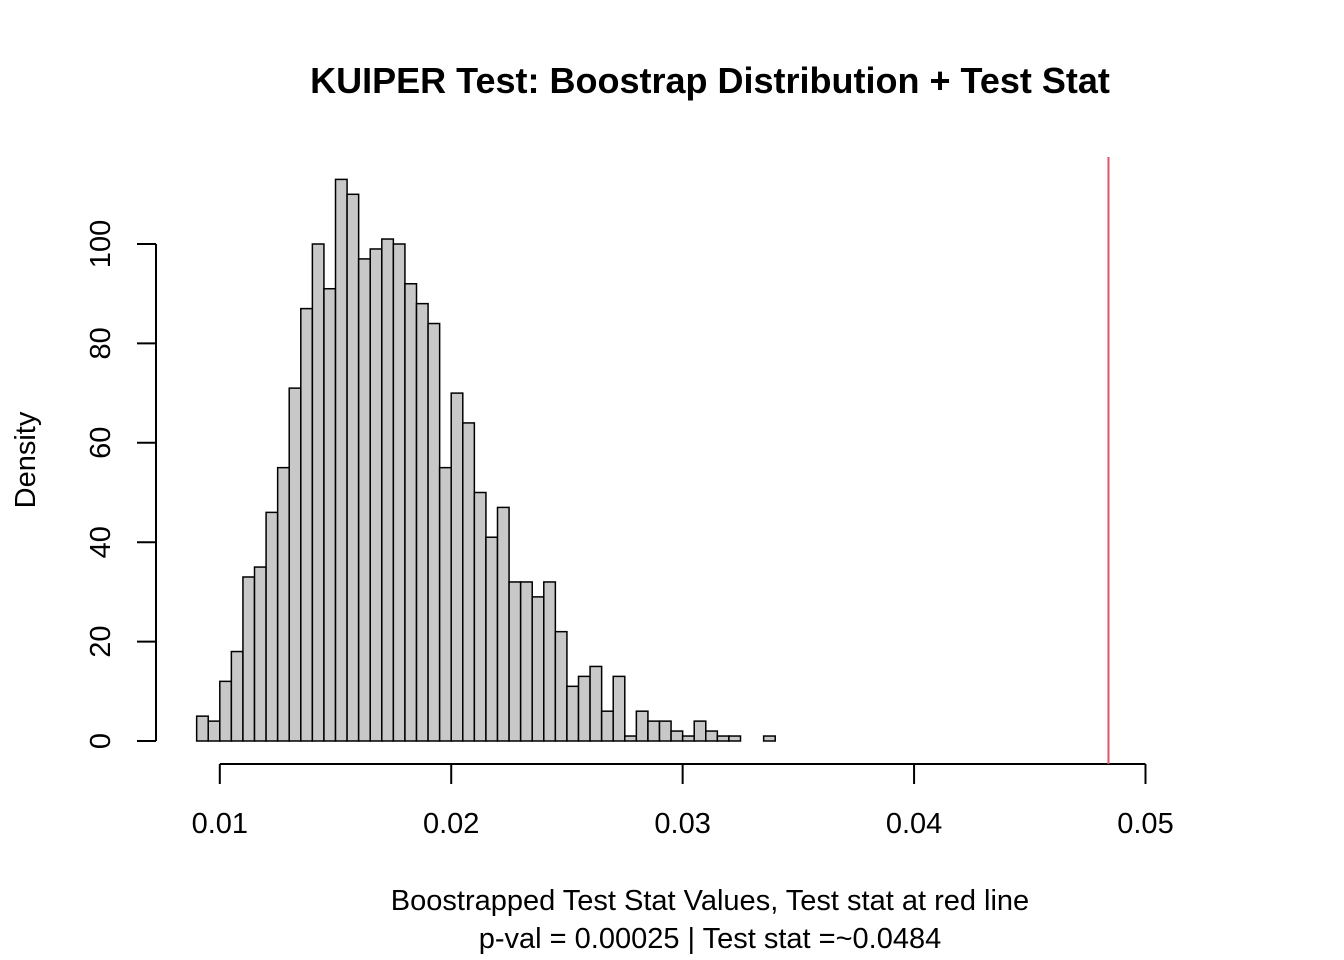  Describe the element at coordinates (26, 459) in the screenshot. I see `y-axis-label: Density` at that location.